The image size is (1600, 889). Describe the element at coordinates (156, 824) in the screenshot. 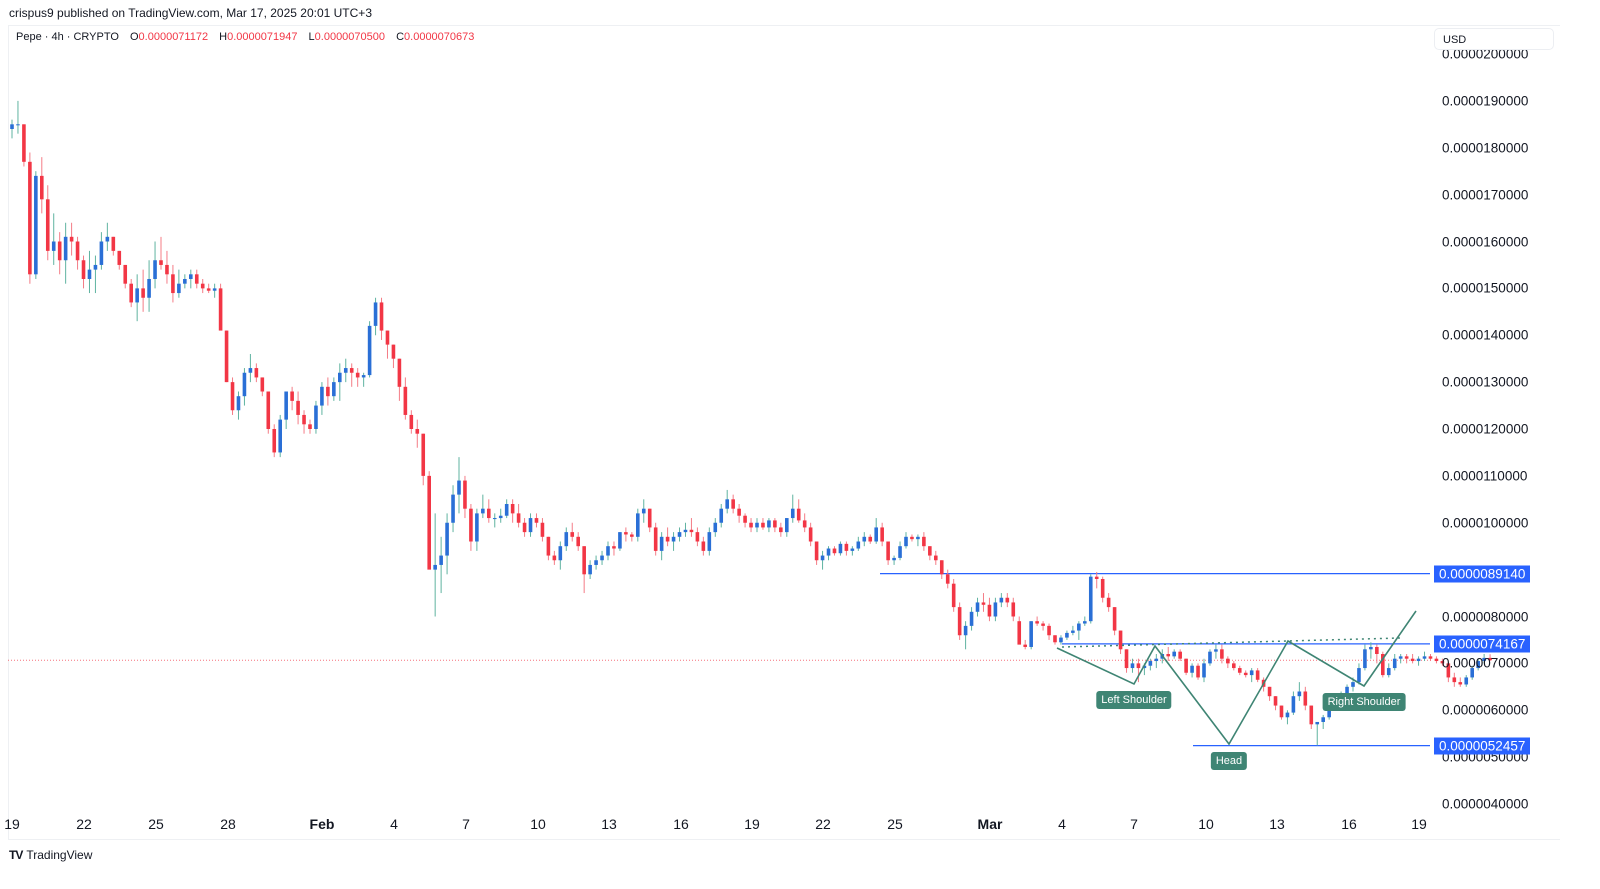

I see `time-tick: 25` at that location.